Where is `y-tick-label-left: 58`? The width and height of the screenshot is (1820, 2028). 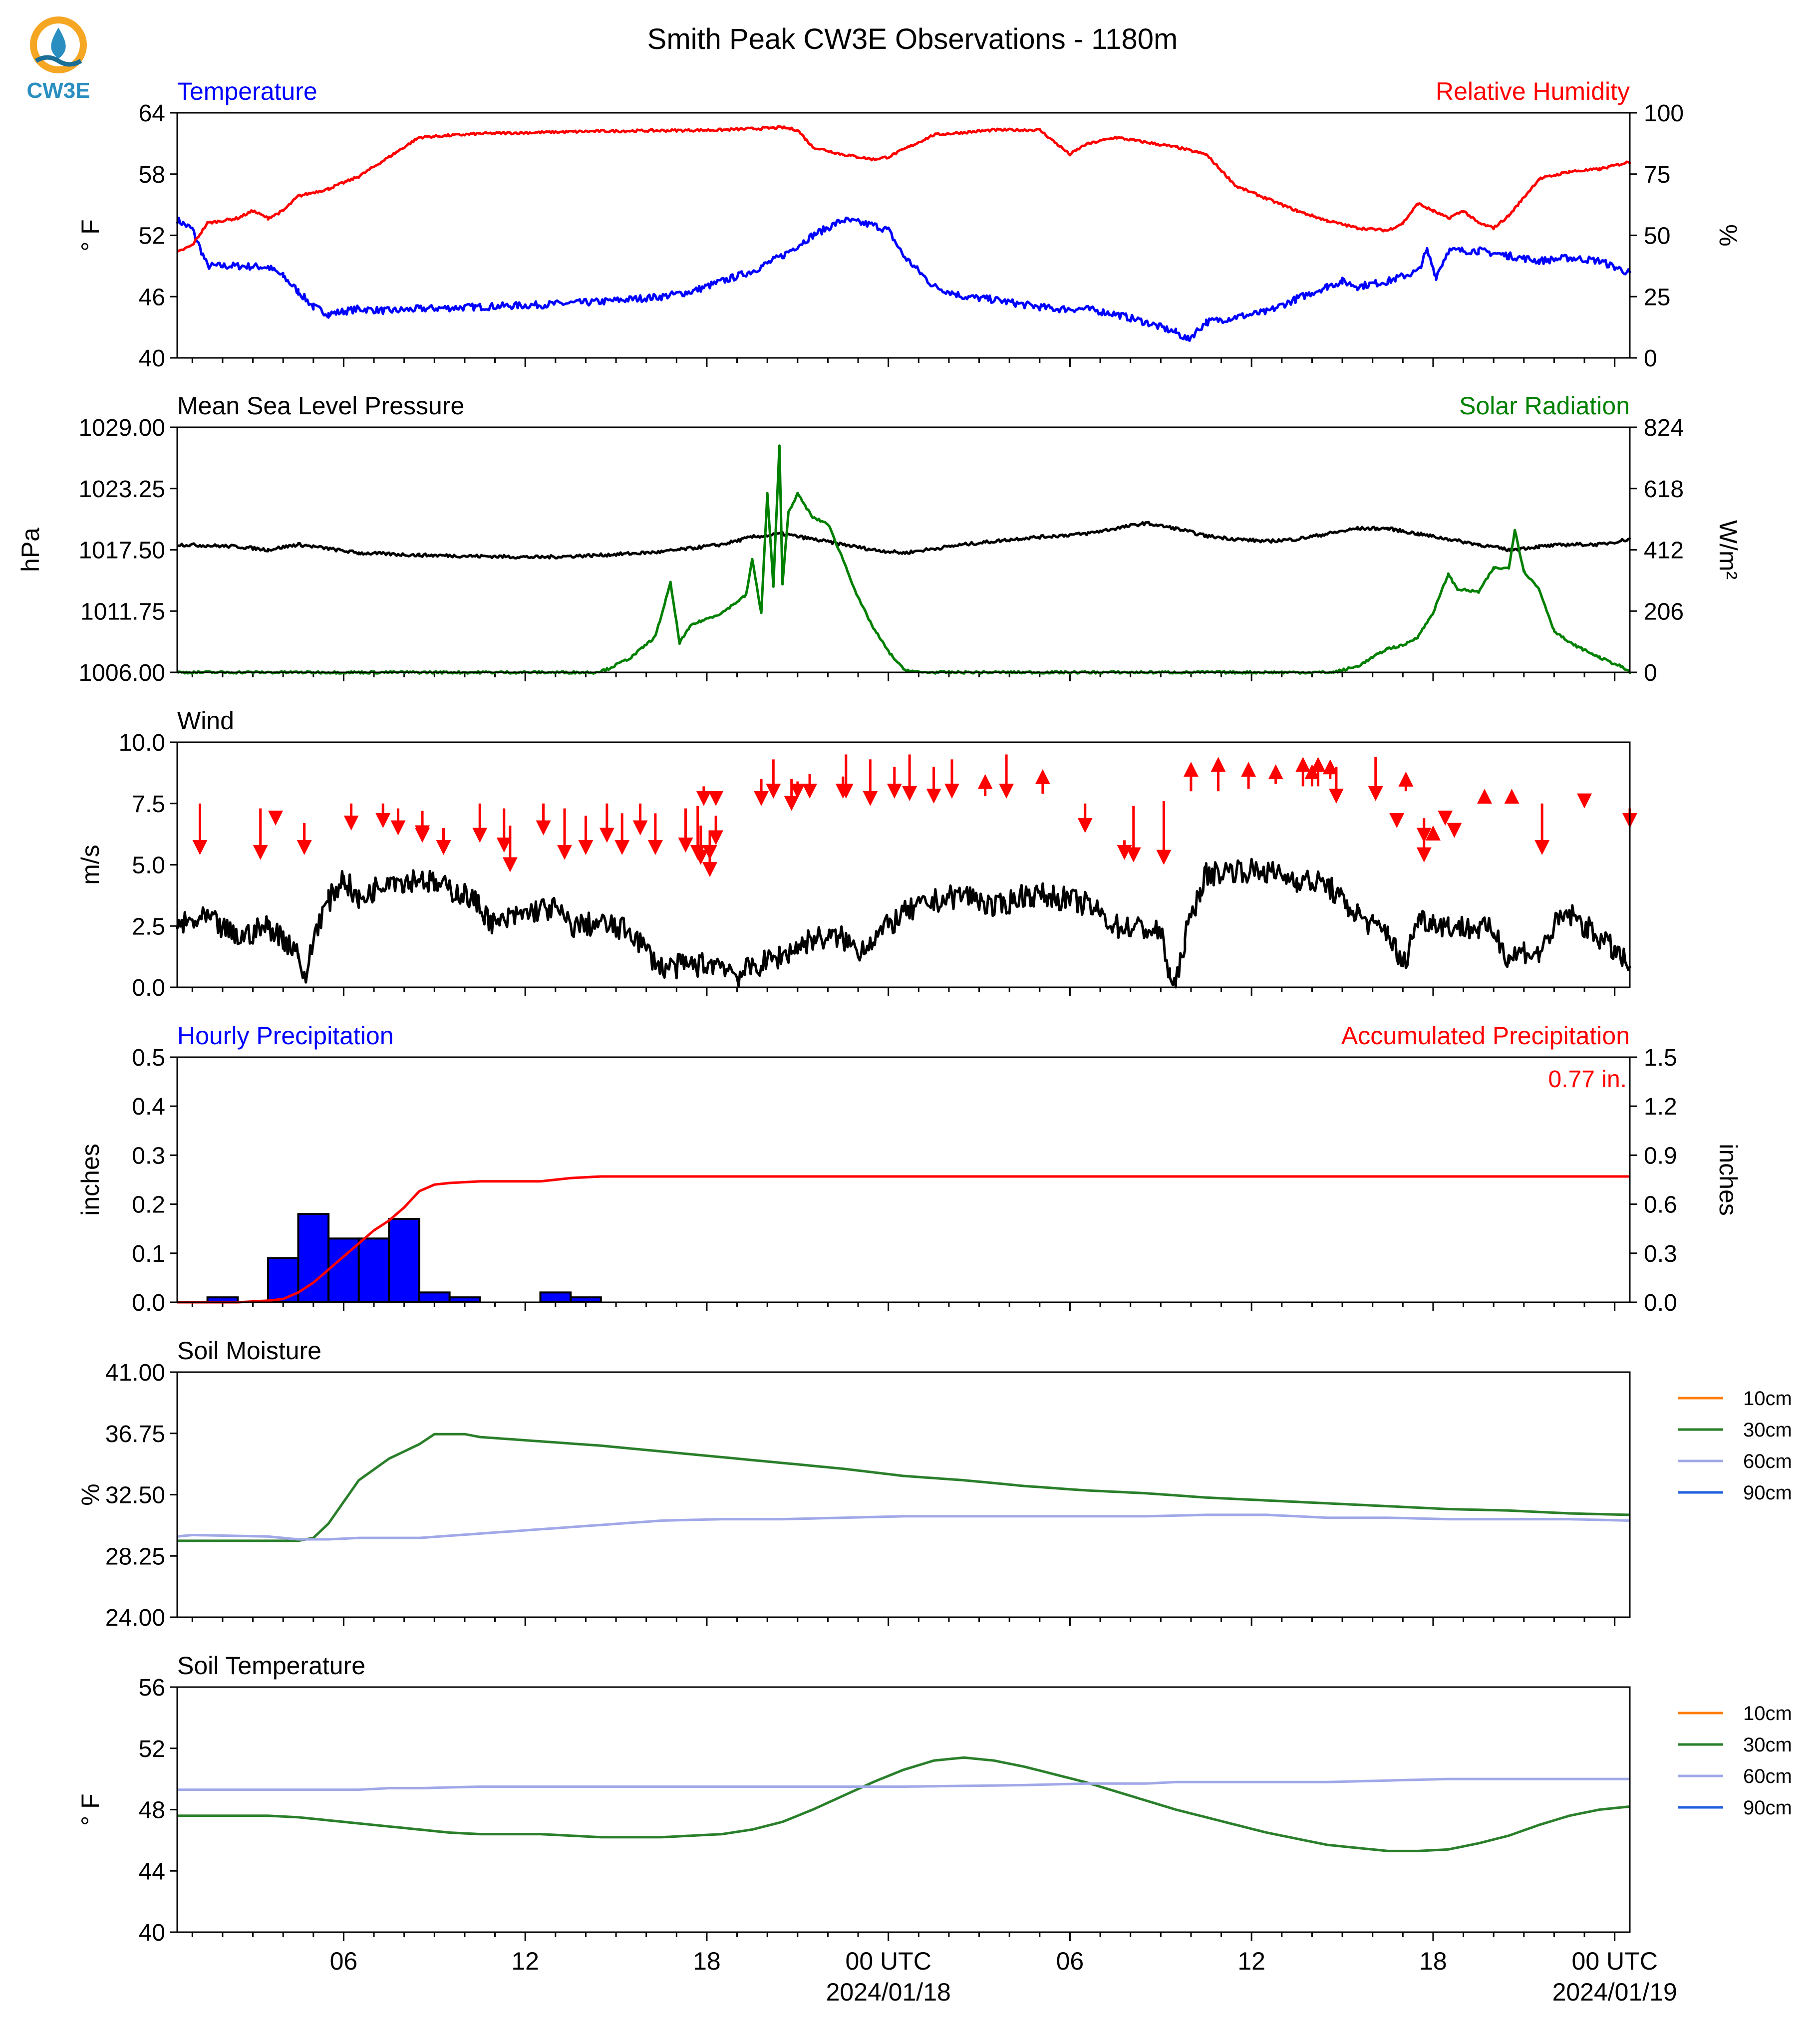 y-tick-label-left: 58 is located at coordinates (152, 175).